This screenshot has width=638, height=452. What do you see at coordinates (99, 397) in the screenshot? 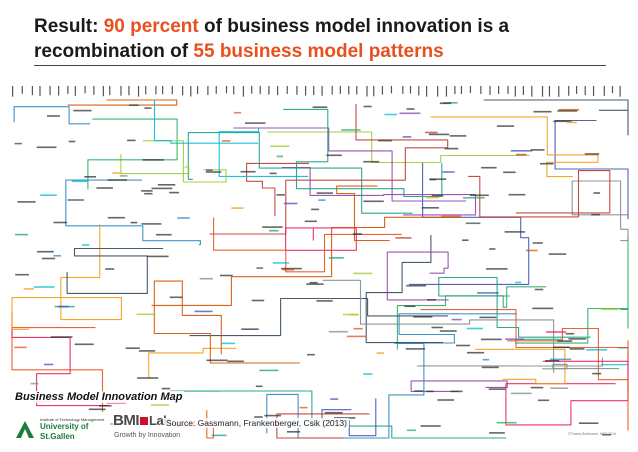
I see `map-caption: Business Model Innovation Map` at bounding box center [99, 397].